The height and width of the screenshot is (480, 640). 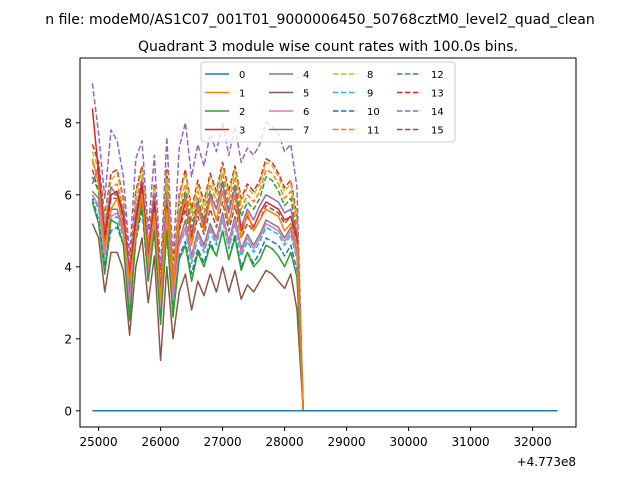 I want to click on x-tick-label: 30000, so click(x=409, y=442).